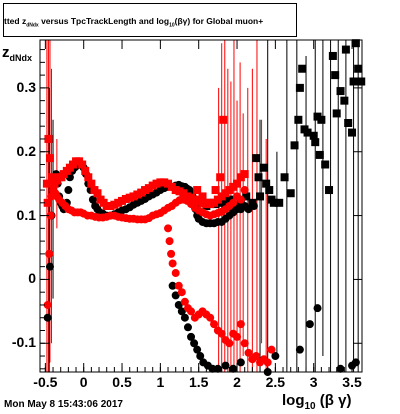 The image size is (400, 414). I want to click on x-tick-label: 0, so click(83, 382).